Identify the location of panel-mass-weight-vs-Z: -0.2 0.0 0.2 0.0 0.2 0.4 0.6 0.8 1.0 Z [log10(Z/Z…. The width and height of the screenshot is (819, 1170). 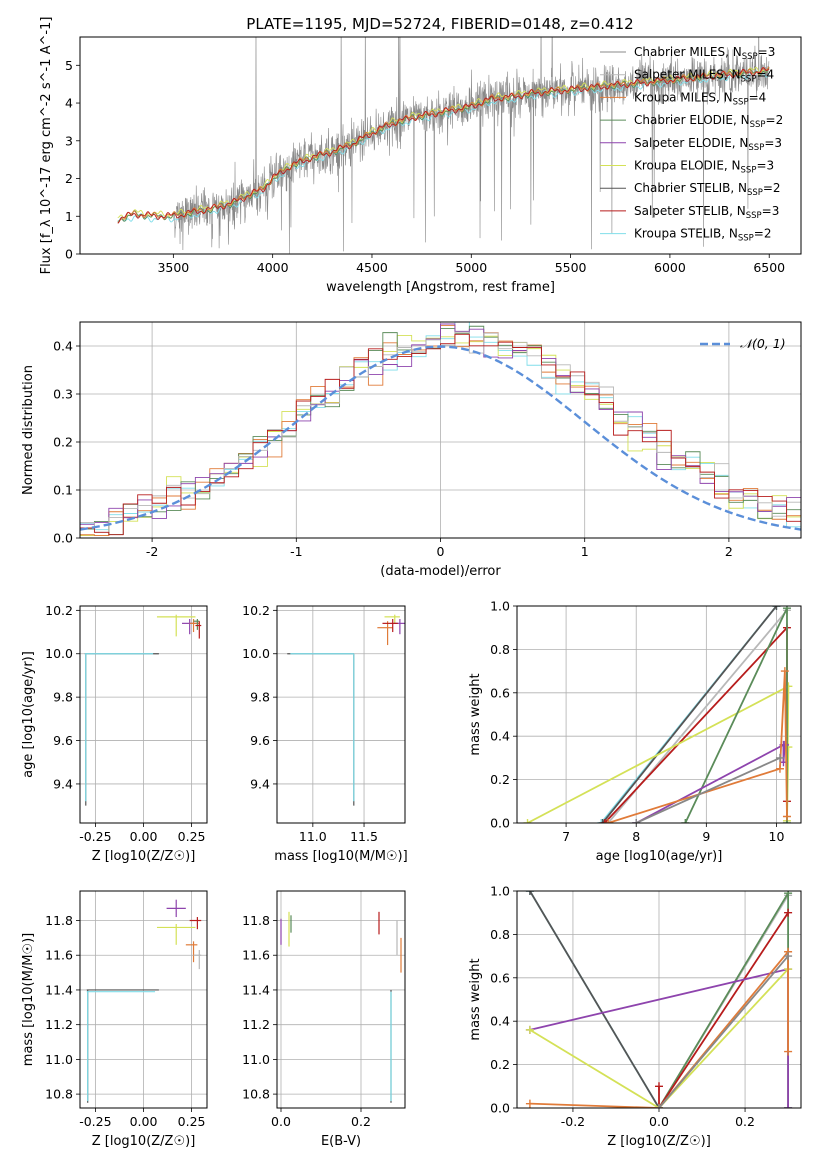
(635, 1016).